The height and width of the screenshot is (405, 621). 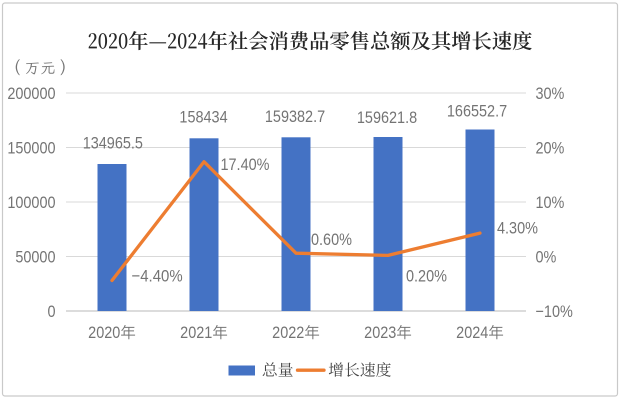 What do you see at coordinates (104, 333) in the screenshot?
I see `svg-text: 2020` at bounding box center [104, 333].